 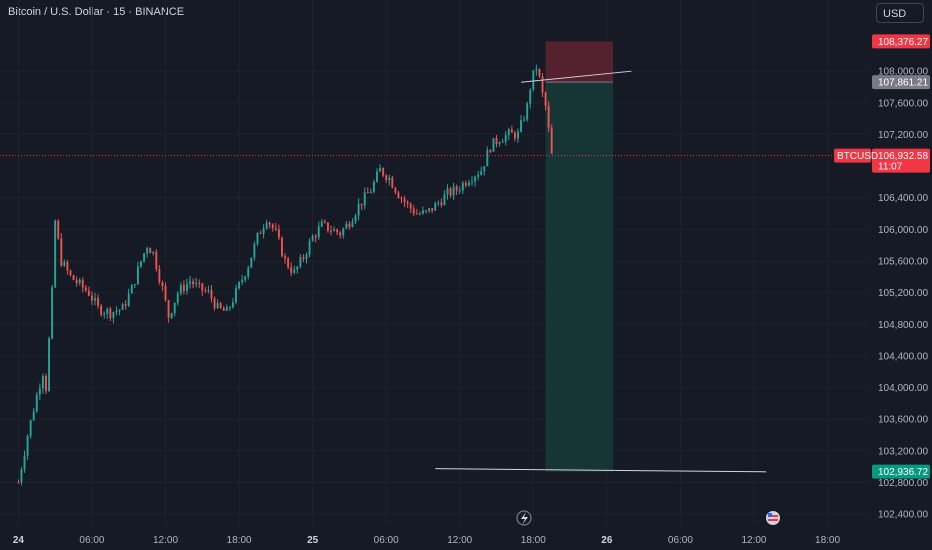 I want to click on y-tick-label: 108,000.00, so click(x=903, y=72).